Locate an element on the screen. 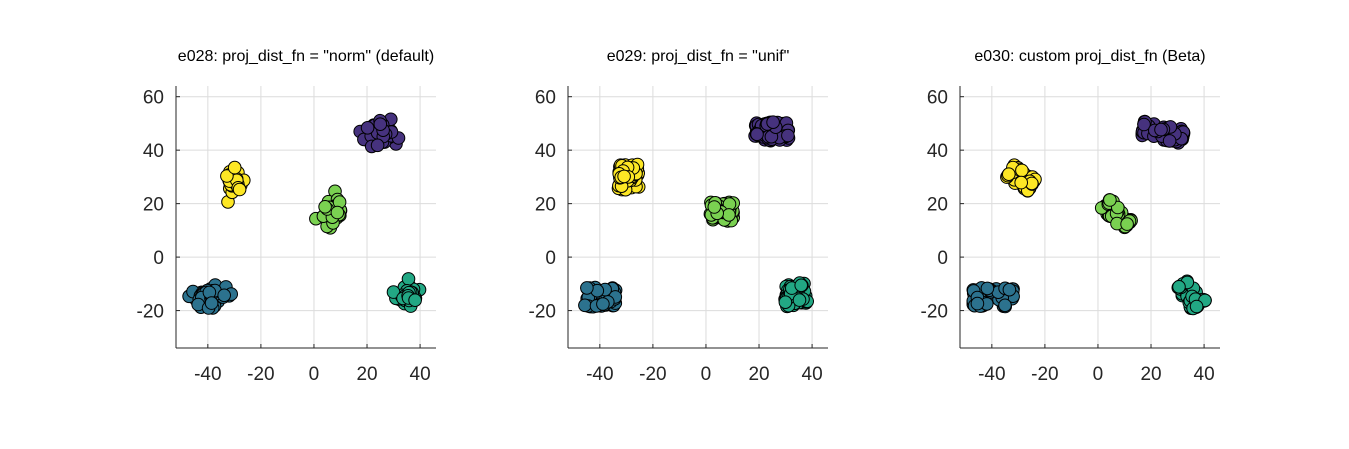  chart-title: e028: proj_dist_fn = "norm" (default) is located at coordinates (306, 56).